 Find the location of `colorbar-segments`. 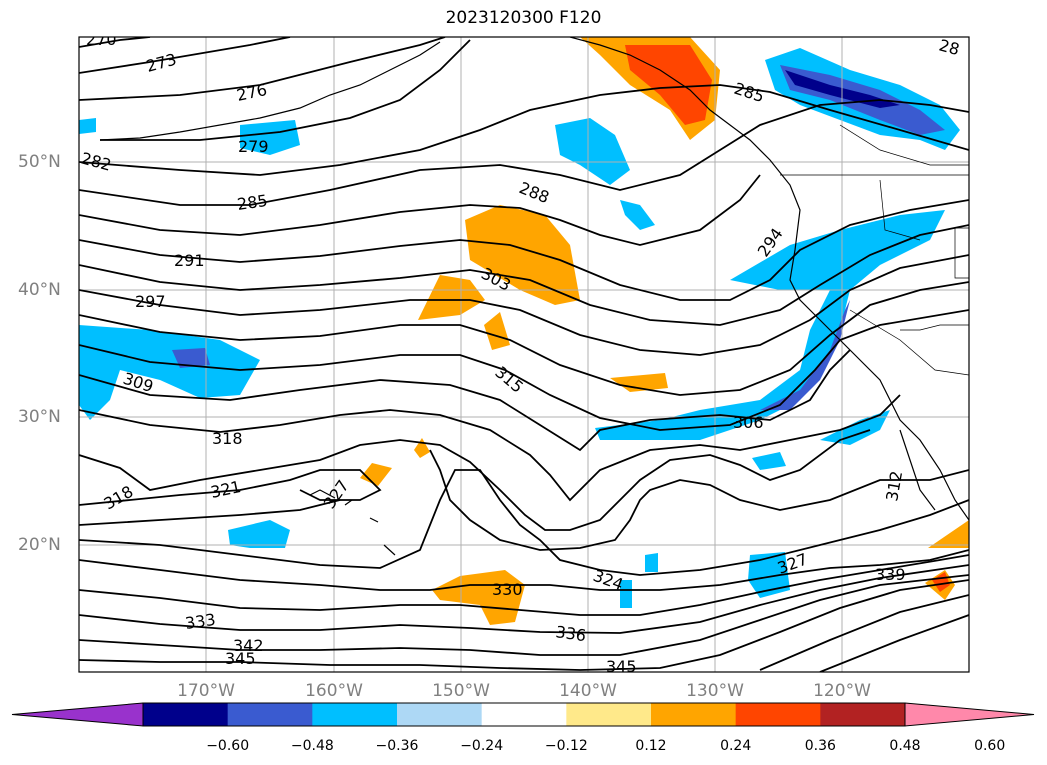

colorbar-segments is located at coordinates (523, 714).